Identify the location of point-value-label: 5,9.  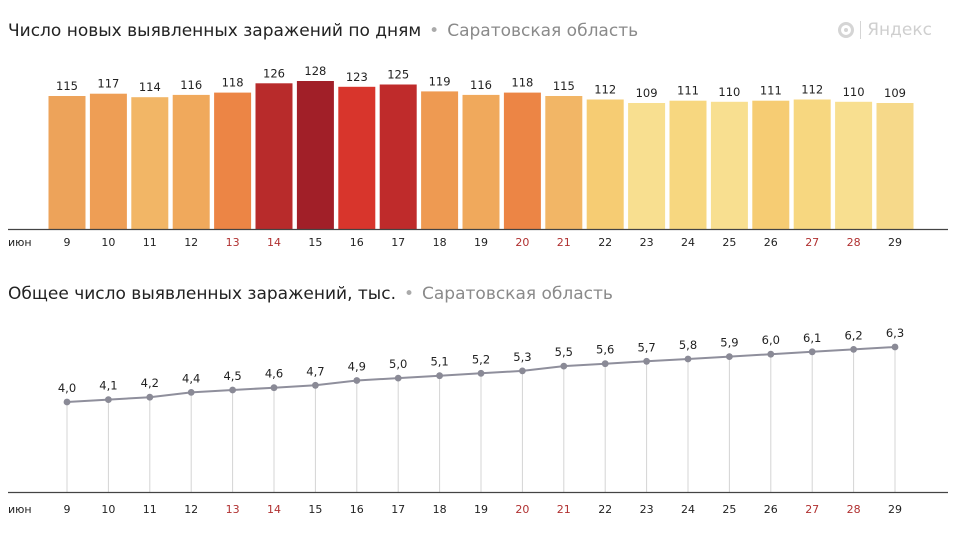
(729, 343).